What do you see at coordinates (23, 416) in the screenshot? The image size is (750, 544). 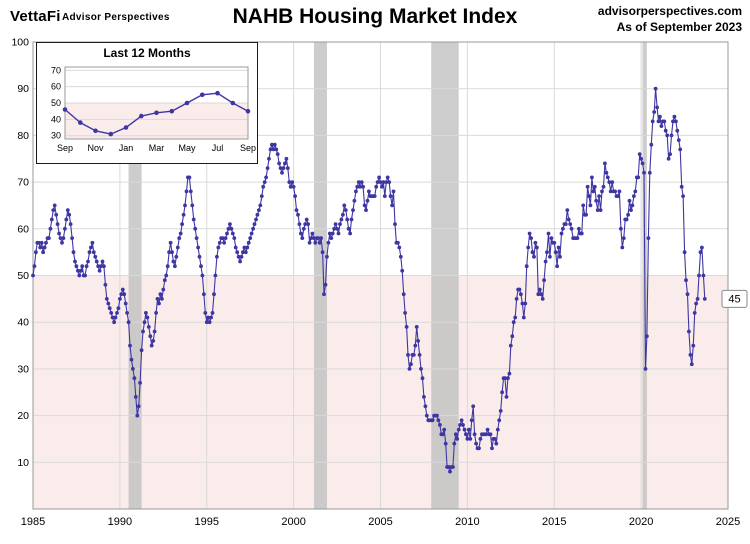 I see `svg-text: 20` at bounding box center [23, 416].